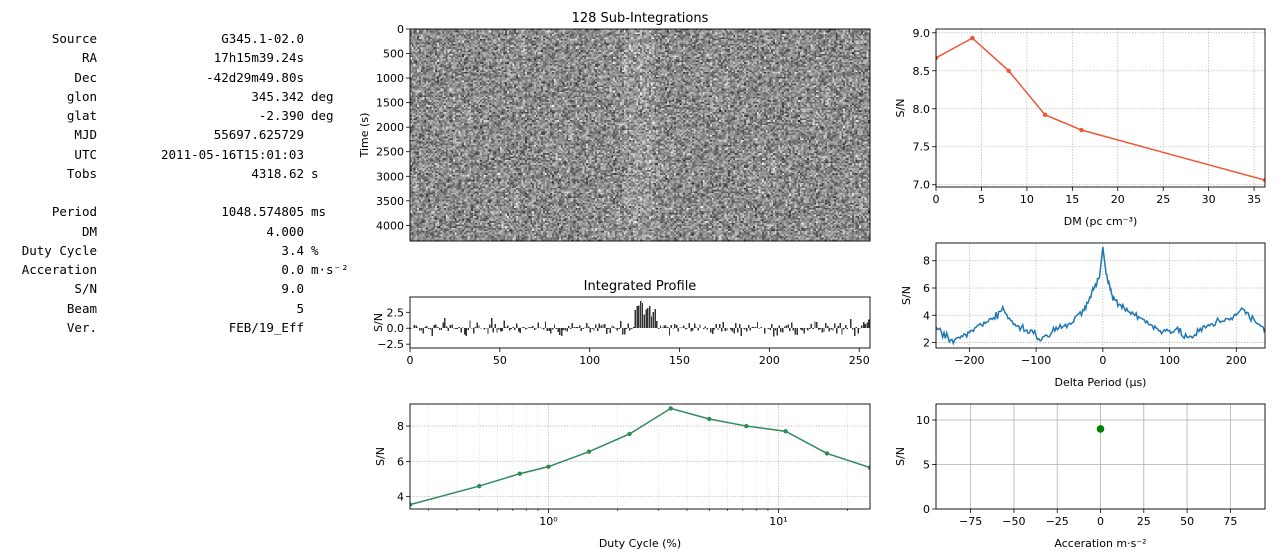 Image resolution: width=1280 pixels, height=560 pixels. I want to click on info-value: 1048.574805, so click(262, 211).